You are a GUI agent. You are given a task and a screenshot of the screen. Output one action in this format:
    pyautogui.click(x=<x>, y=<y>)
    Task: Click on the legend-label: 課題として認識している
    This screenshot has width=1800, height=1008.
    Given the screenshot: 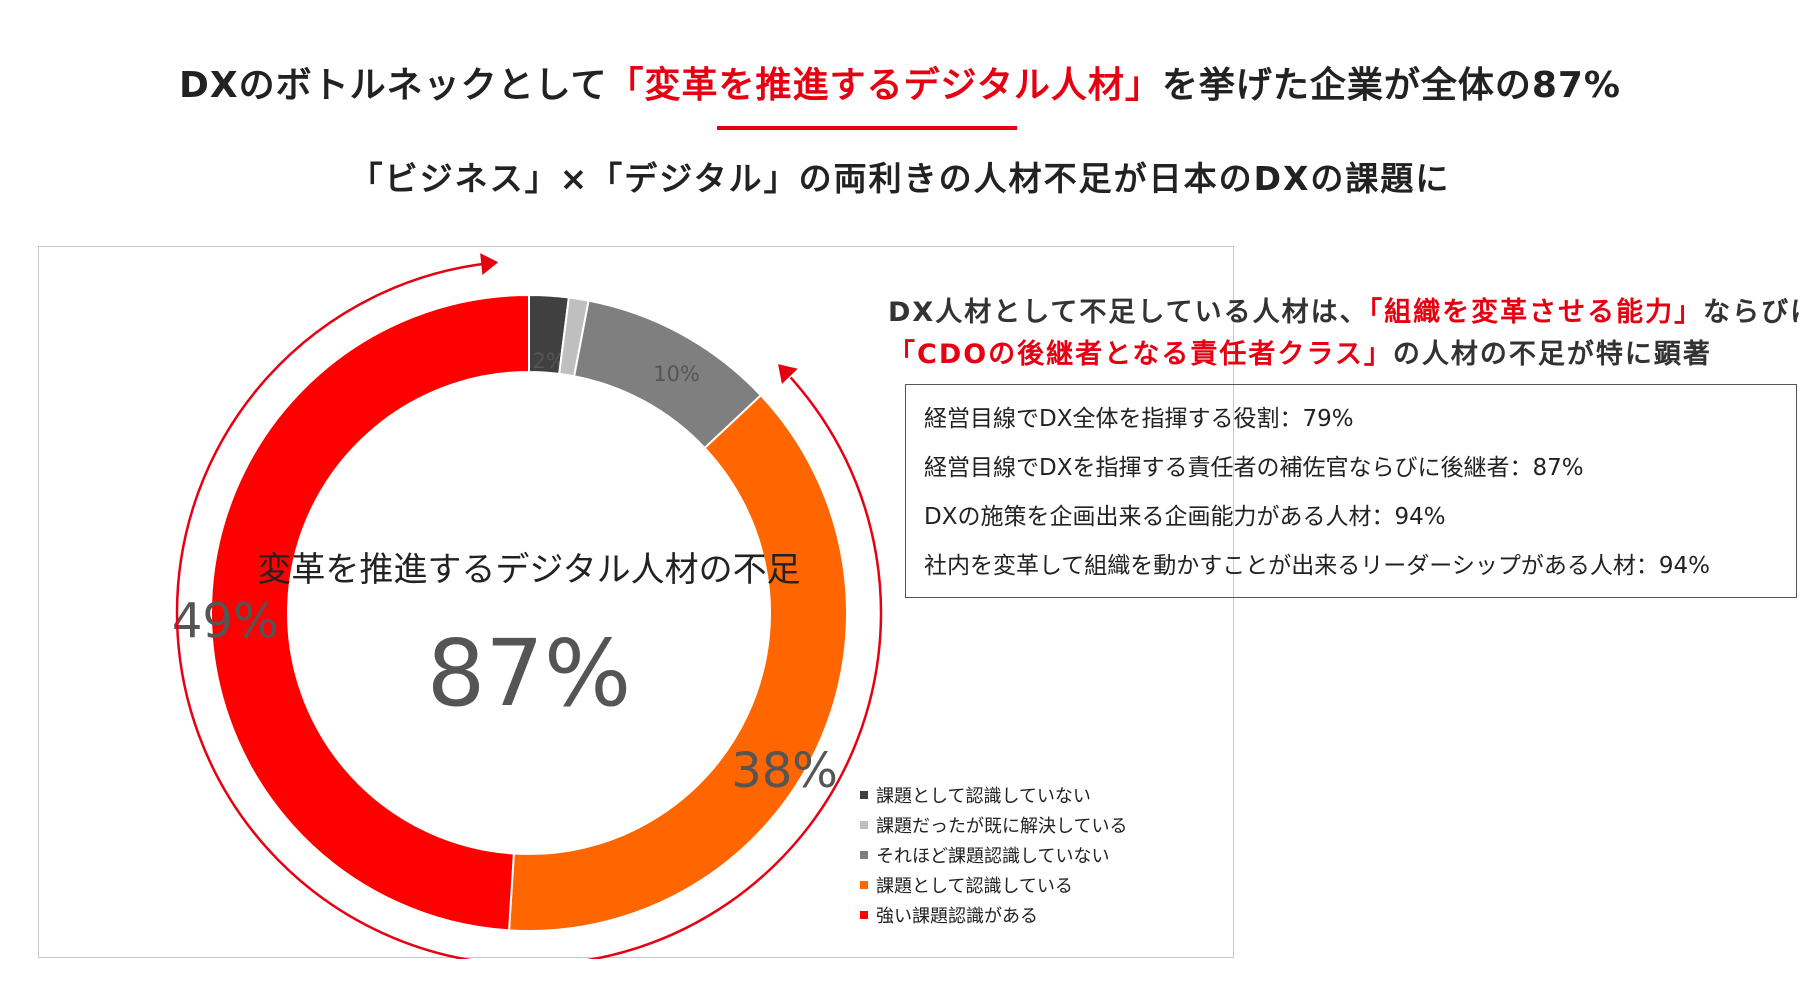 What is the action you would take?
    pyautogui.click(x=974, y=886)
    